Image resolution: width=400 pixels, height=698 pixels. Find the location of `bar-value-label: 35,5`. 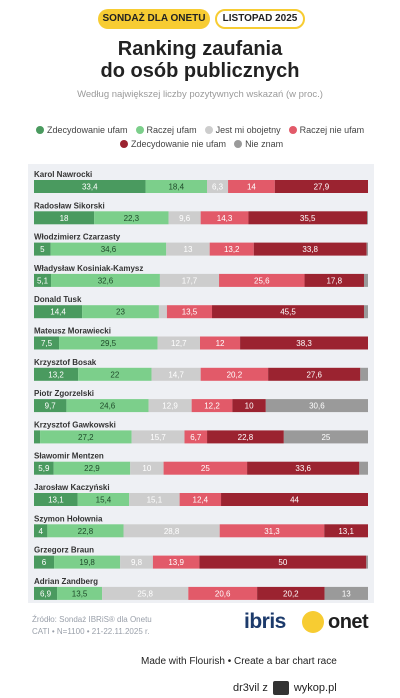

bar-value-label: 35,5 is located at coordinates (308, 218).